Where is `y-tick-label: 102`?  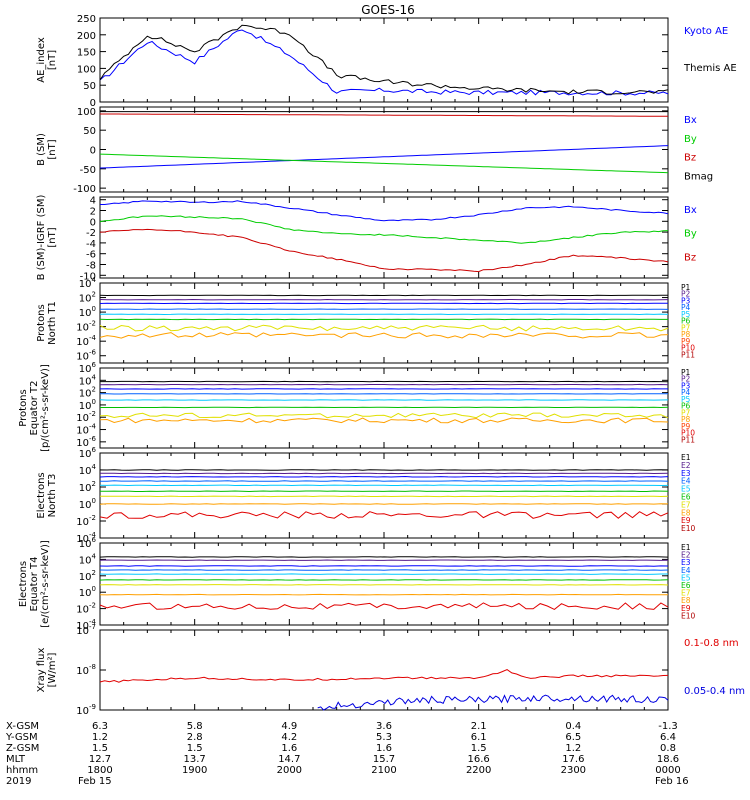
y-tick-label: 102 is located at coordinates (87, 298).